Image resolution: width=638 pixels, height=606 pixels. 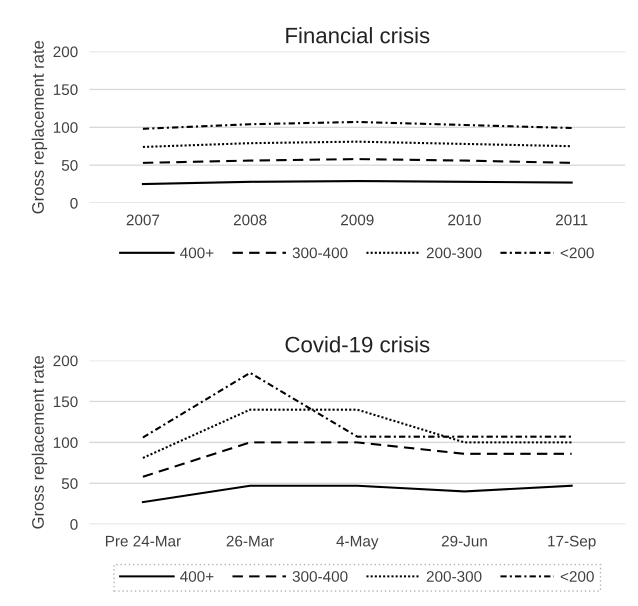 I want to click on line-series, so click(x=357, y=125).